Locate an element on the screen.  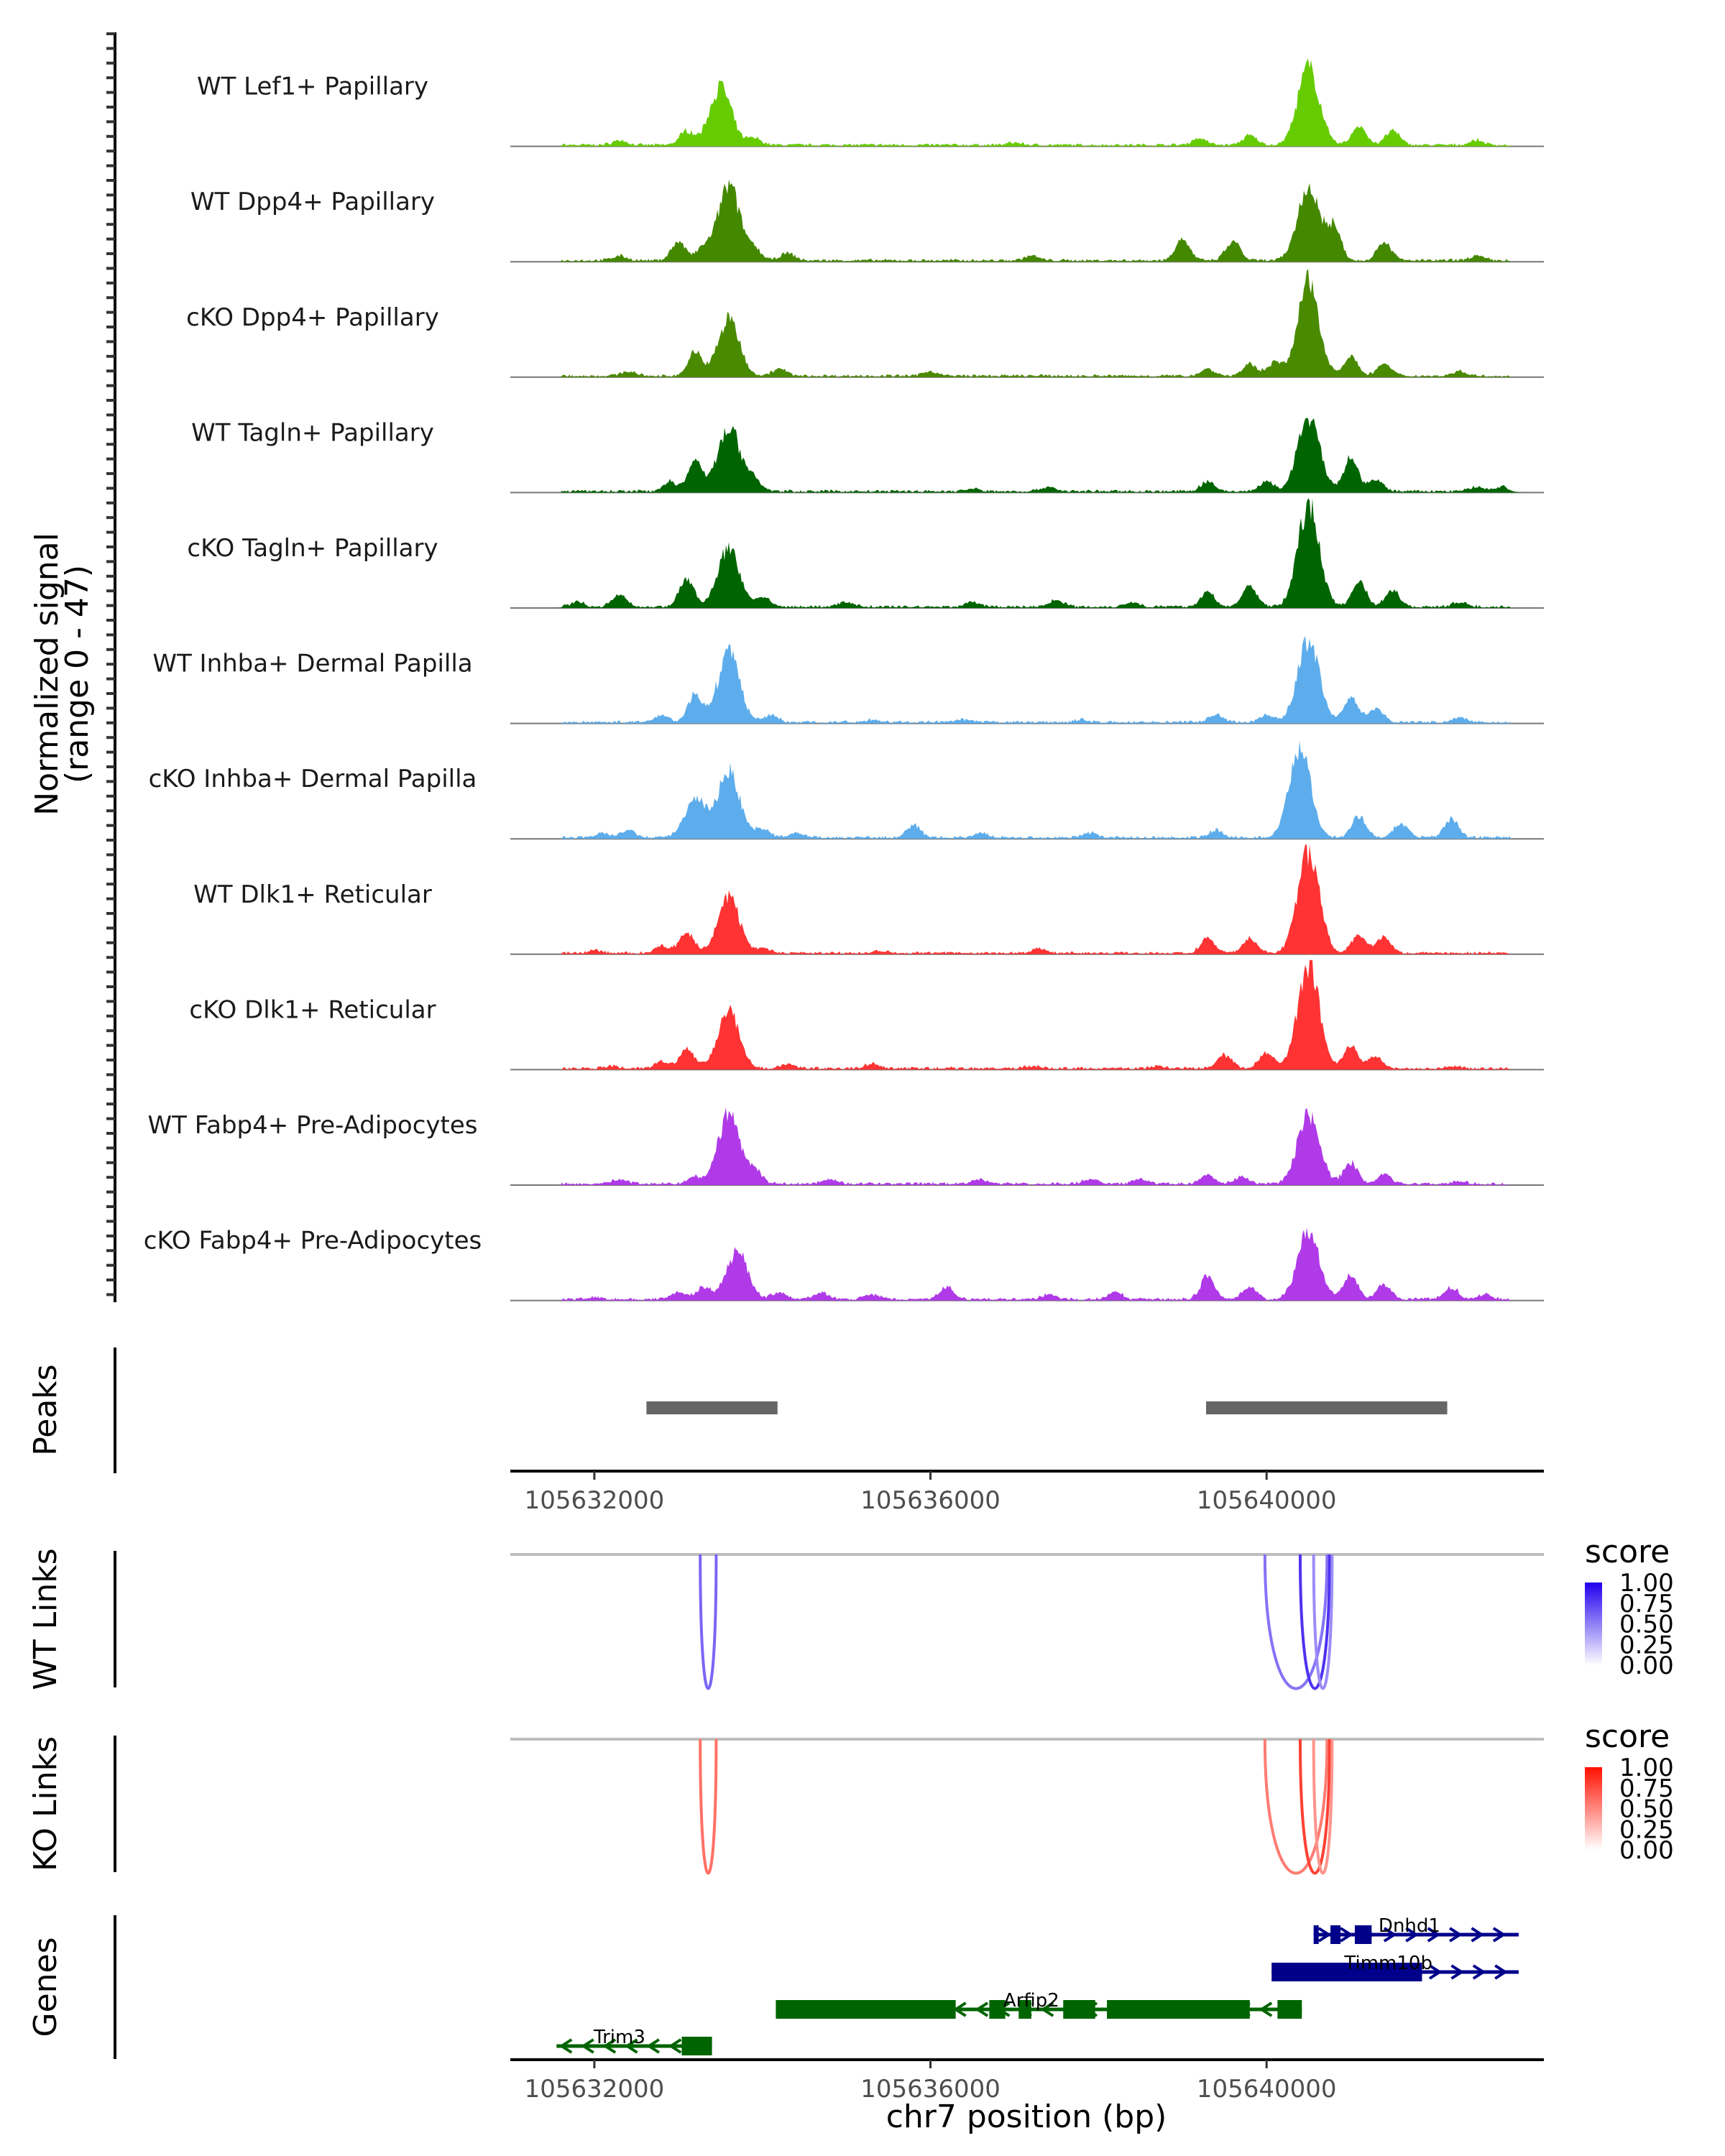
x-tick-label: 105632000 is located at coordinates (595, 2089).